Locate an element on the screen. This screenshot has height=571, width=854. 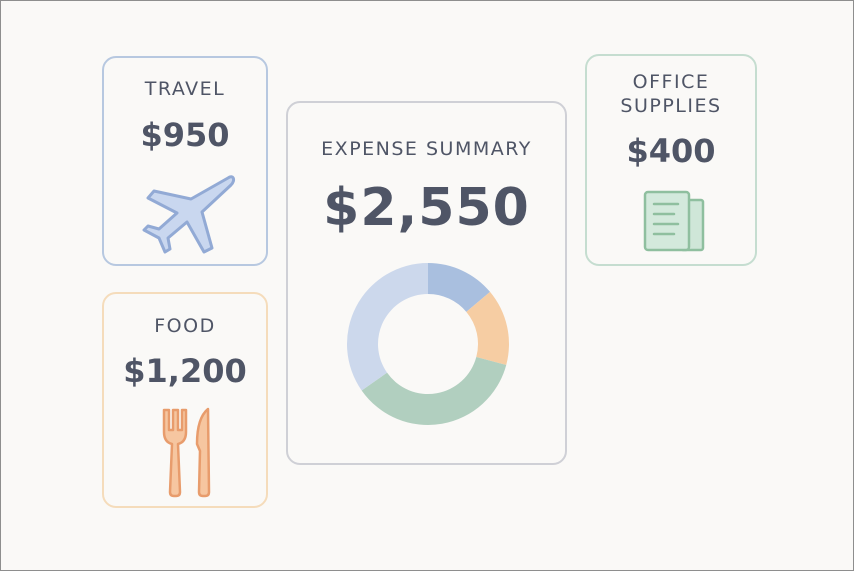
document-icon is located at coordinates (674, 221).